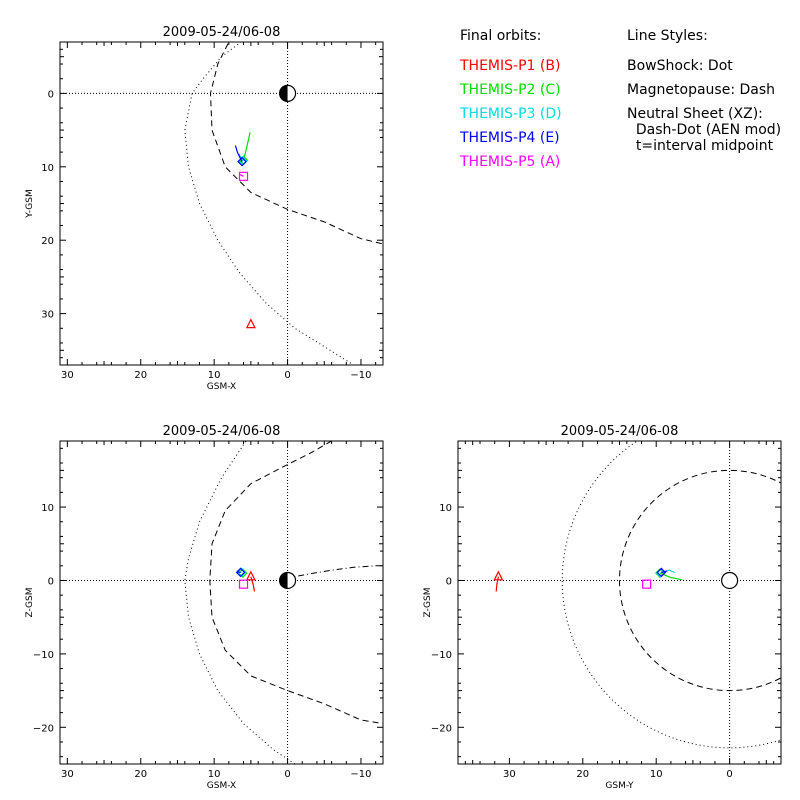 The image size is (800, 800). Describe the element at coordinates (510, 114) in the screenshot. I see `legend-probe-label: THEMIS-P3 (D)` at that location.